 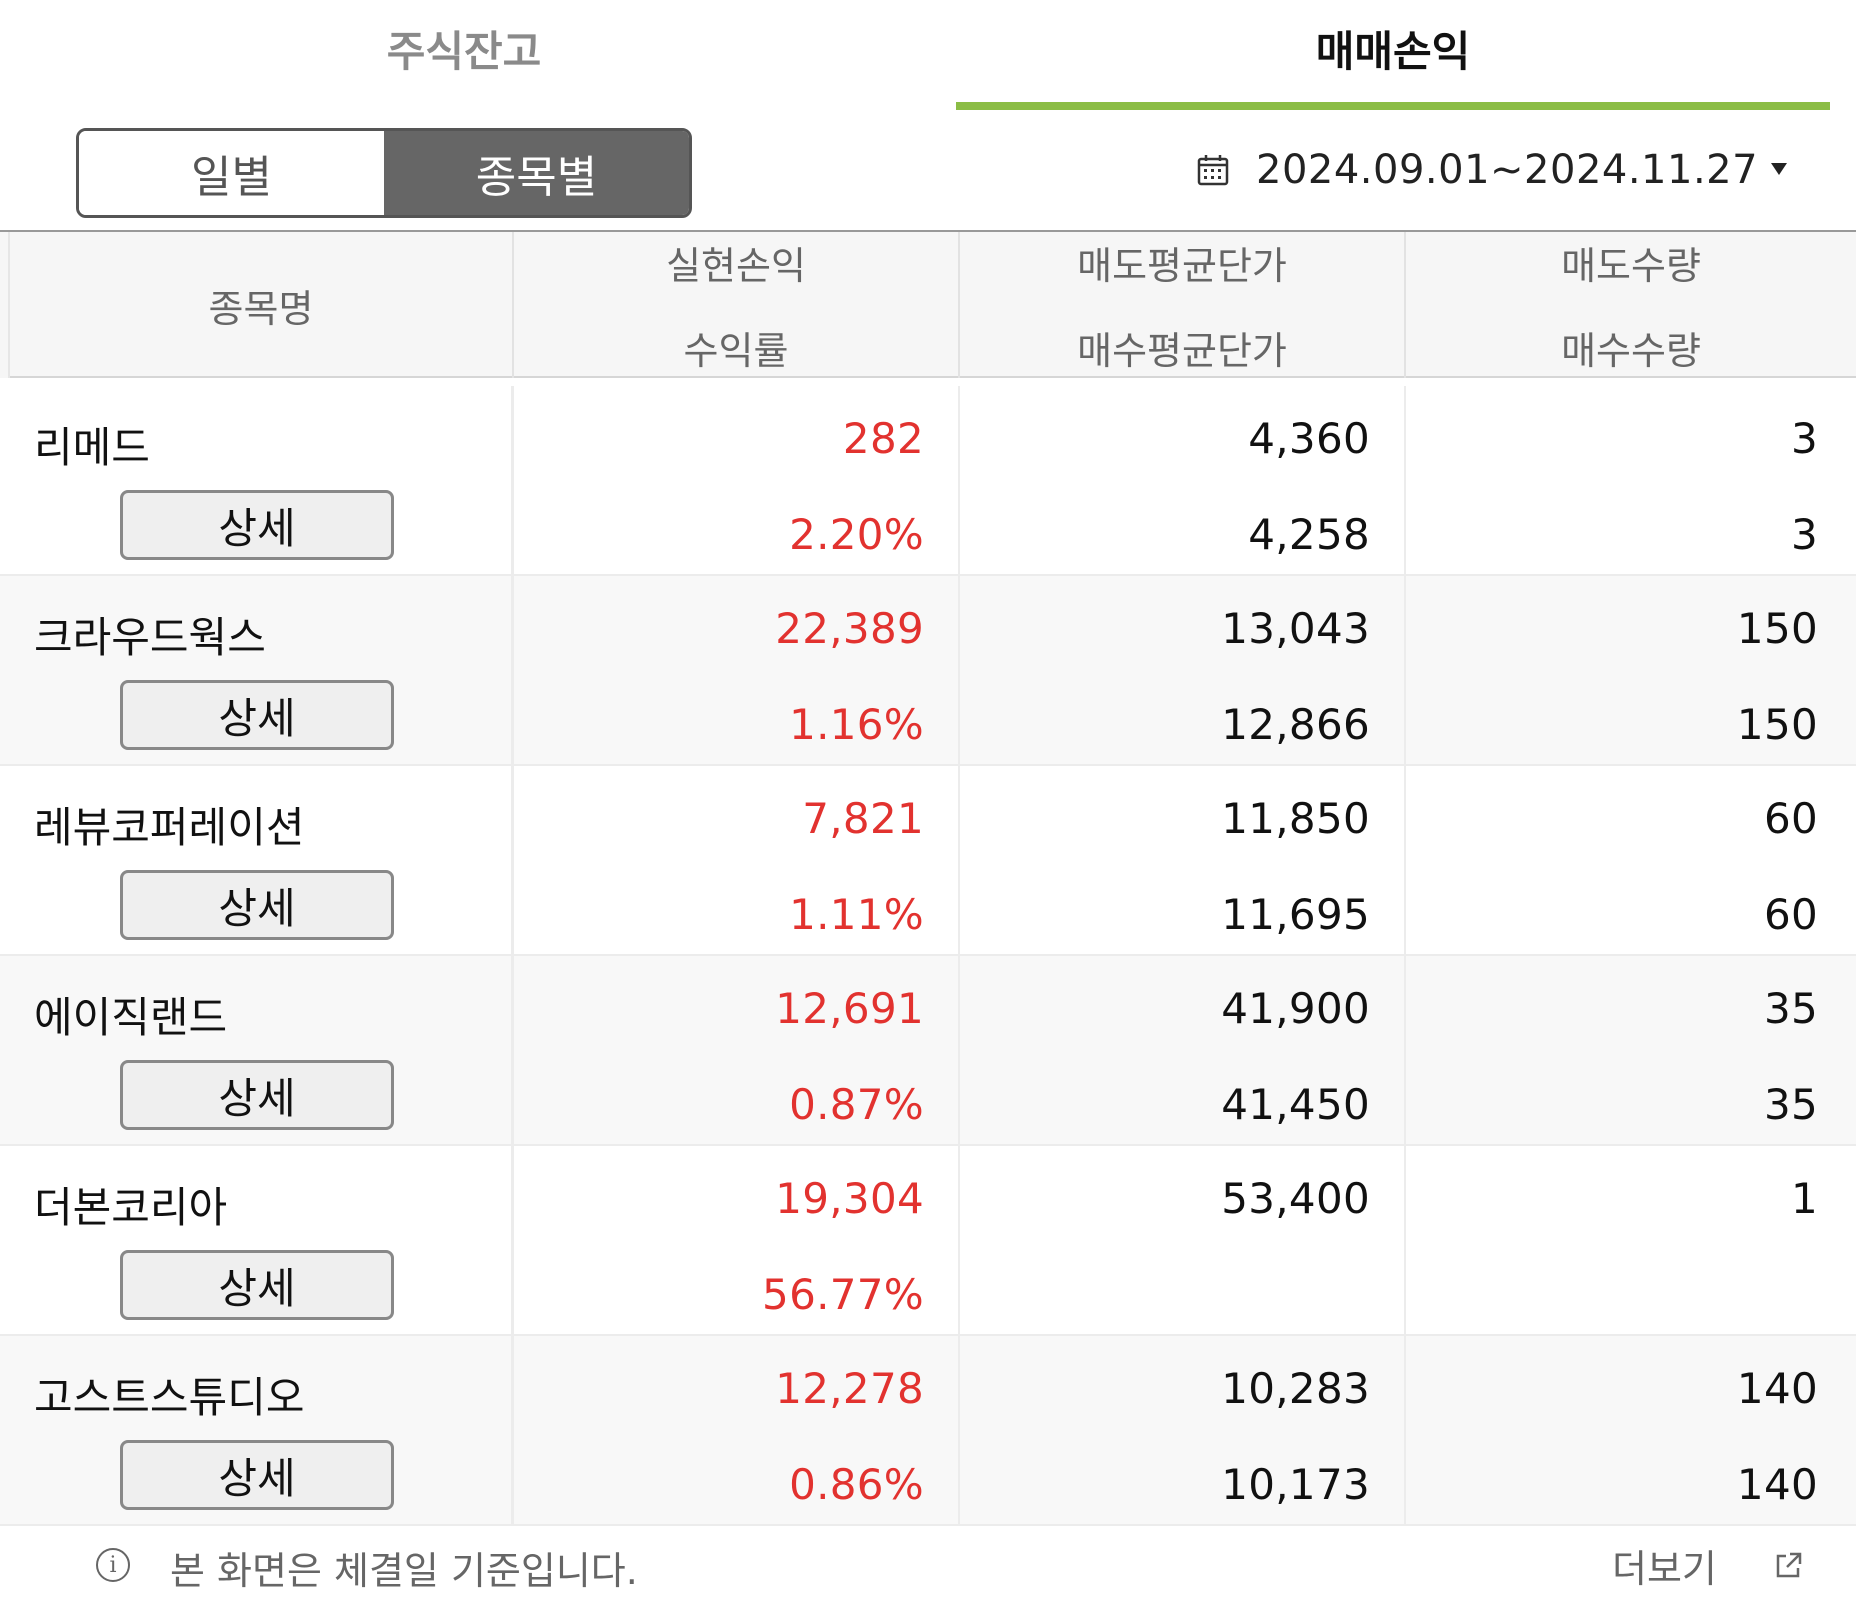 I want to click on header-col-avg-price: 매도평균단가 매수평균단가, so click(x=1183, y=305).